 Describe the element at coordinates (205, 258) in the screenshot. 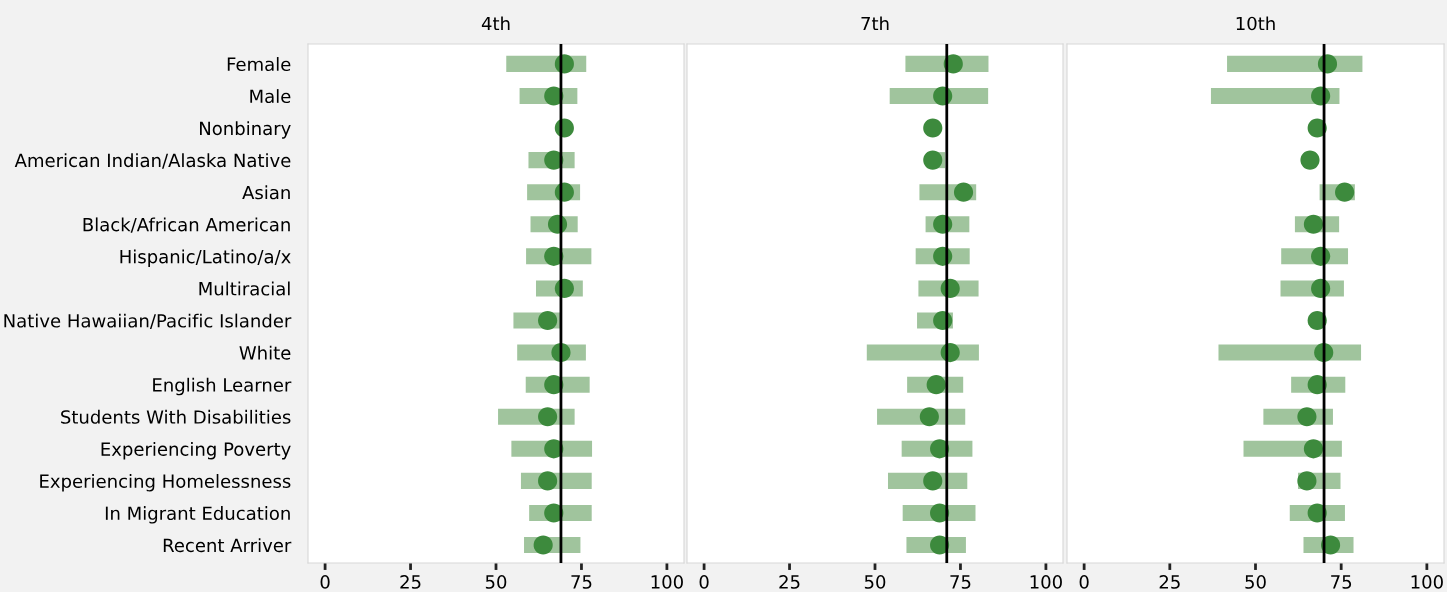

I see `y-tick-label: Hispanic/Latino/a/x` at that location.